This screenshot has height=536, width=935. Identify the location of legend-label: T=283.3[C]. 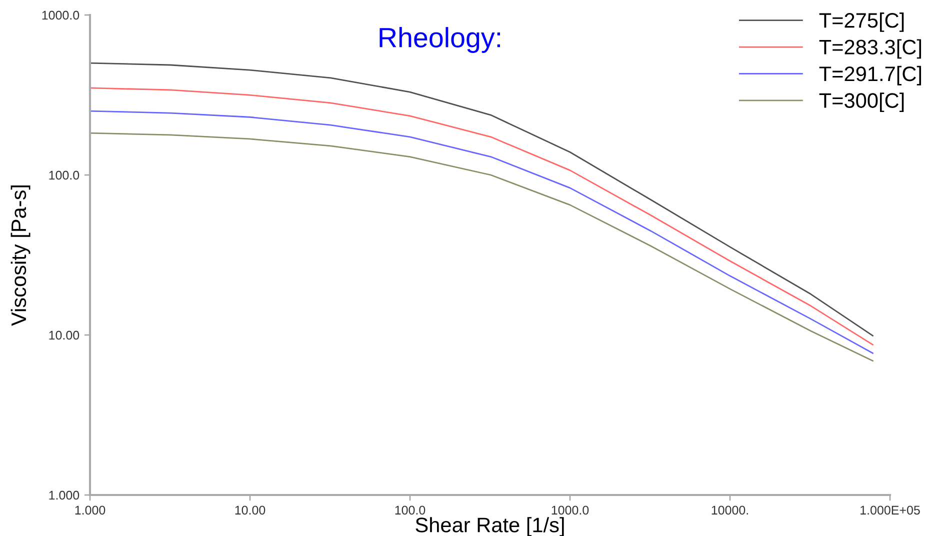
(870, 49).